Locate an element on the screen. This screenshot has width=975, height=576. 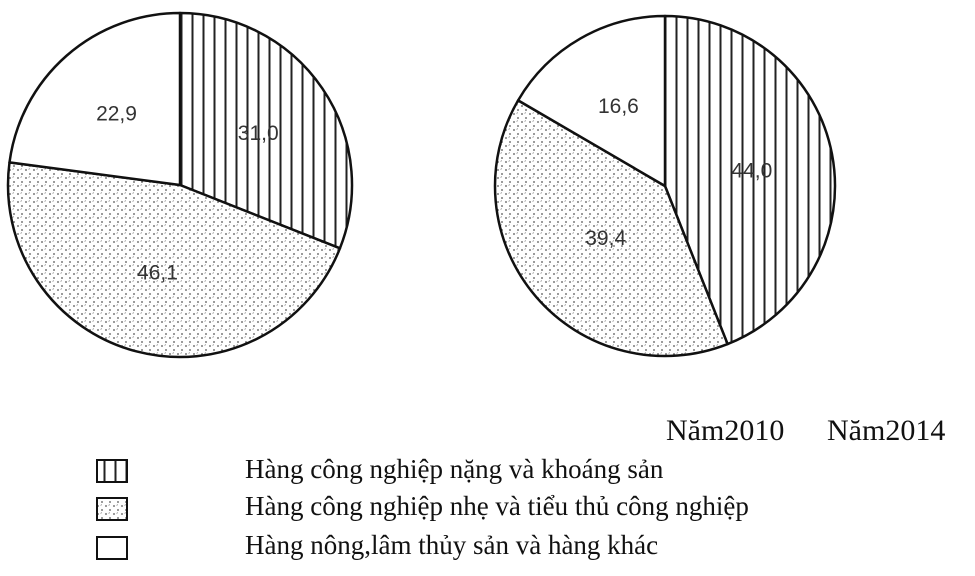
legend-swatch-vertical-lines is located at coordinates (112, 471).